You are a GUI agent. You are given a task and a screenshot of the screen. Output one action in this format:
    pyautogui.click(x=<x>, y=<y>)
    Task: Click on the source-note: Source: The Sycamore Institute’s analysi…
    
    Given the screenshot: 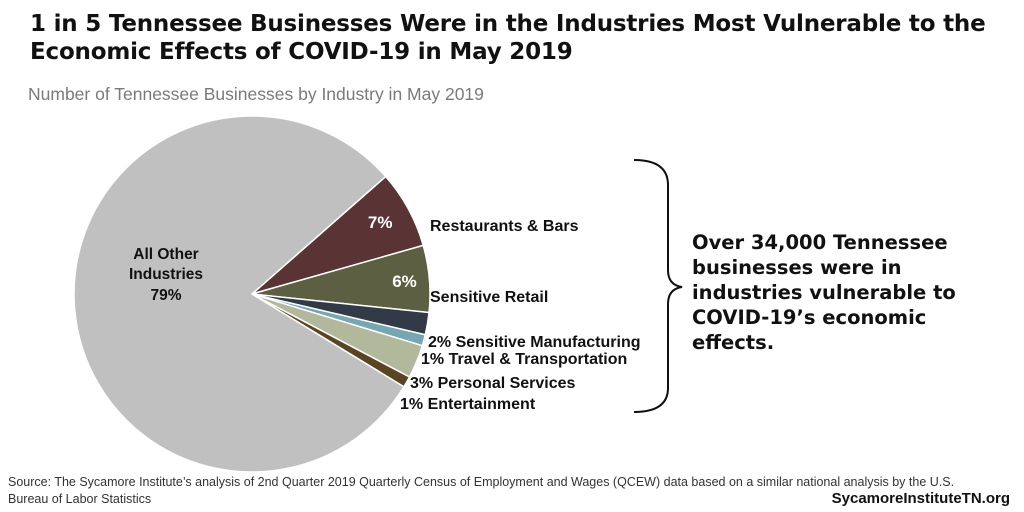 What is the action you would take?
    pyautogui.click(x=481, y=490)
    